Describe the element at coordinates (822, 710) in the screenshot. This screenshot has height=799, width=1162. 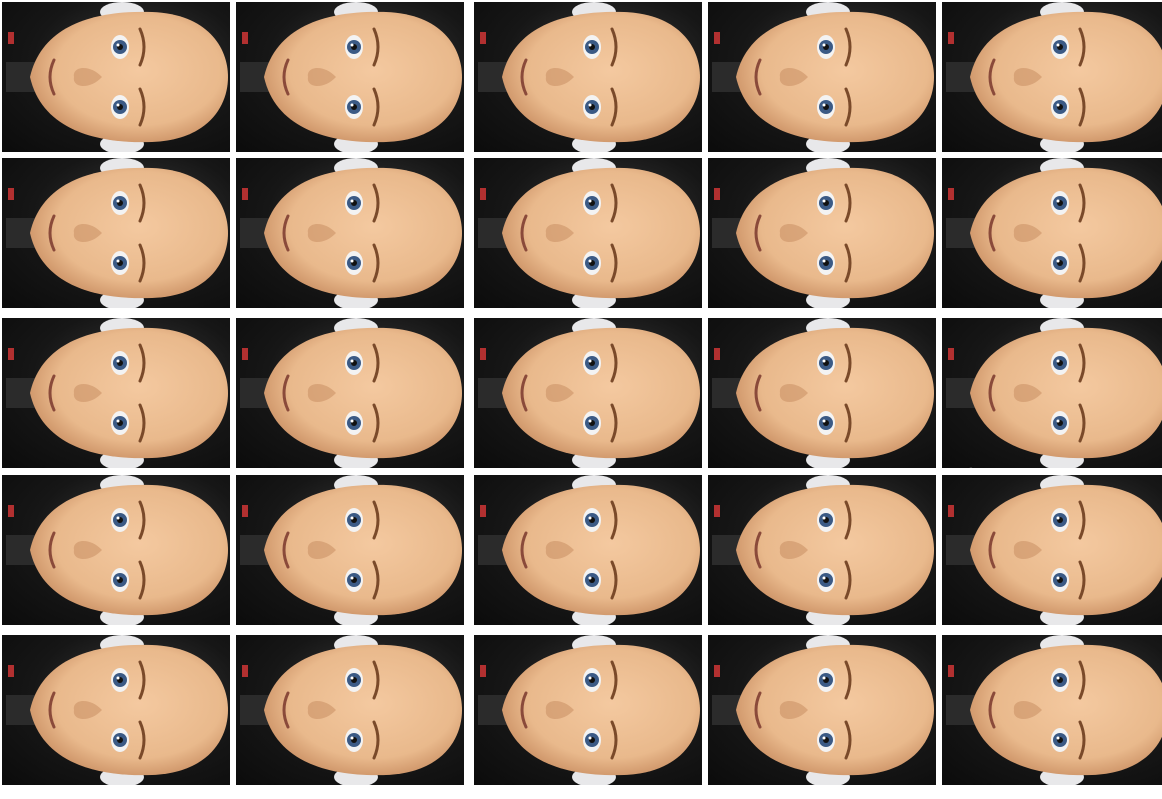
I see `photo-tile: surprise` at that location.